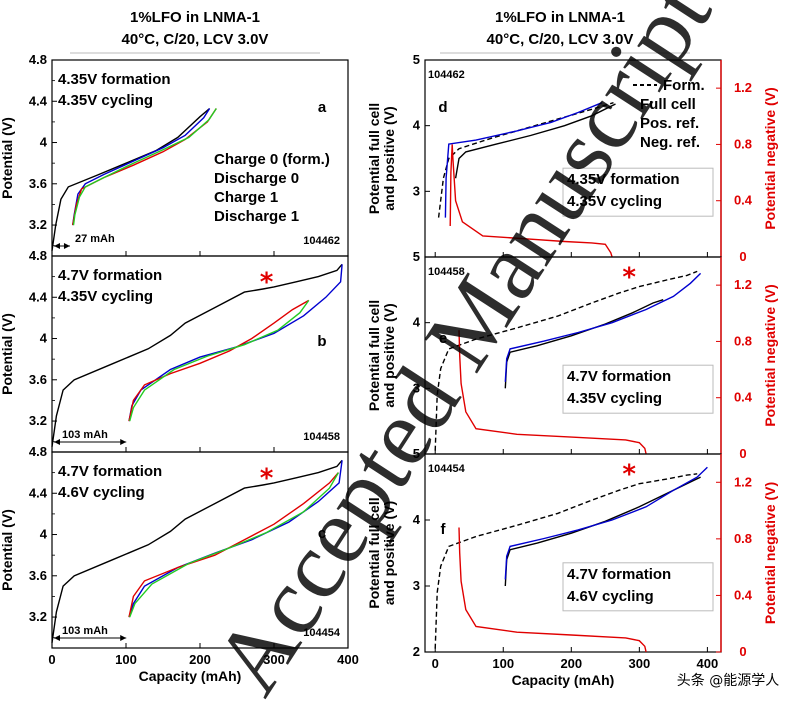  I want to click on legend-entry: Pos. ref., so click(669, 123).